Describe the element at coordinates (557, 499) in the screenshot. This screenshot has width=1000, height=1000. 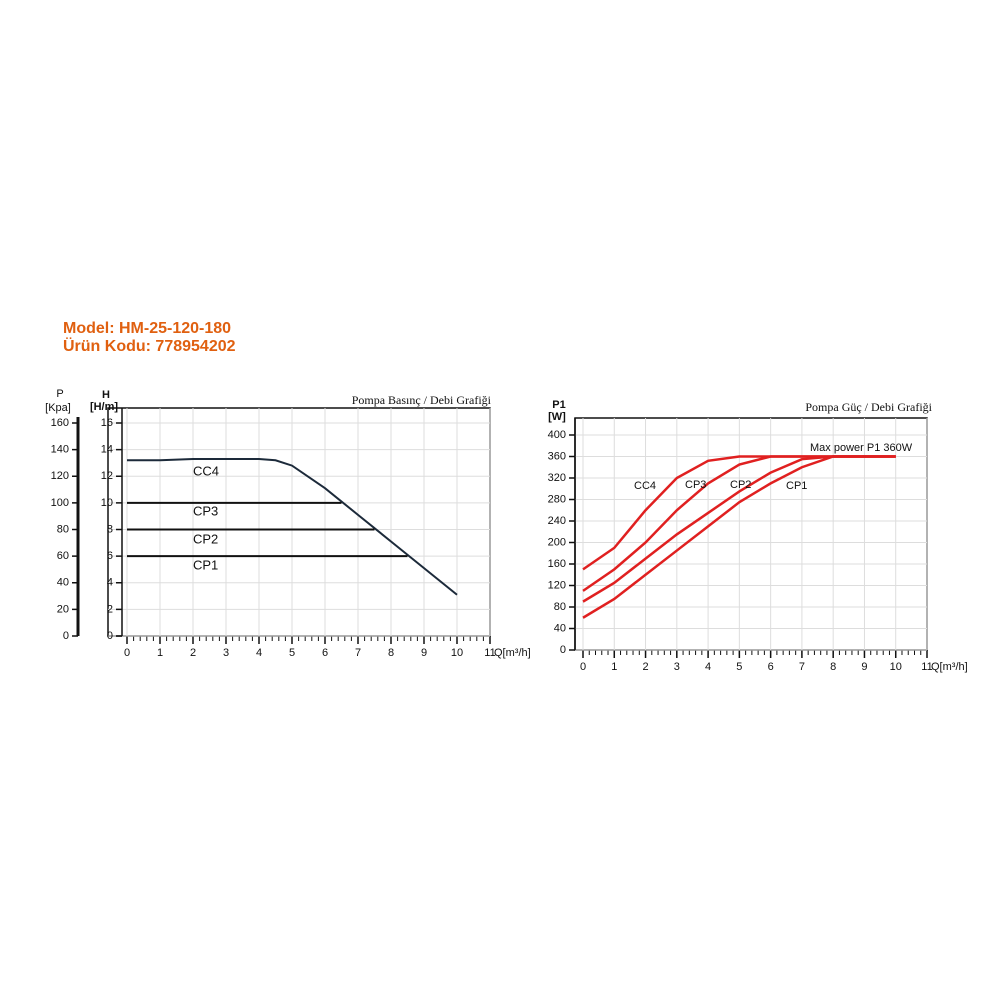
I see `y-tick-label: 280` at that location.